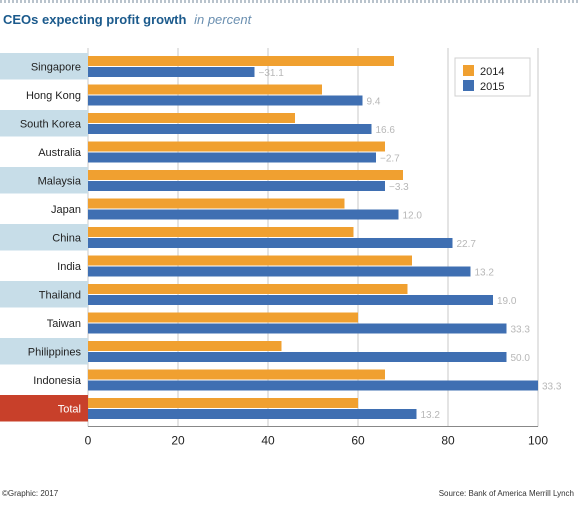 The height and width of the screenshot is (506, 578). Describe the element at coordinates (272, 73) in the screenshot. I see `change-label-singapore: −31.1` at that location.